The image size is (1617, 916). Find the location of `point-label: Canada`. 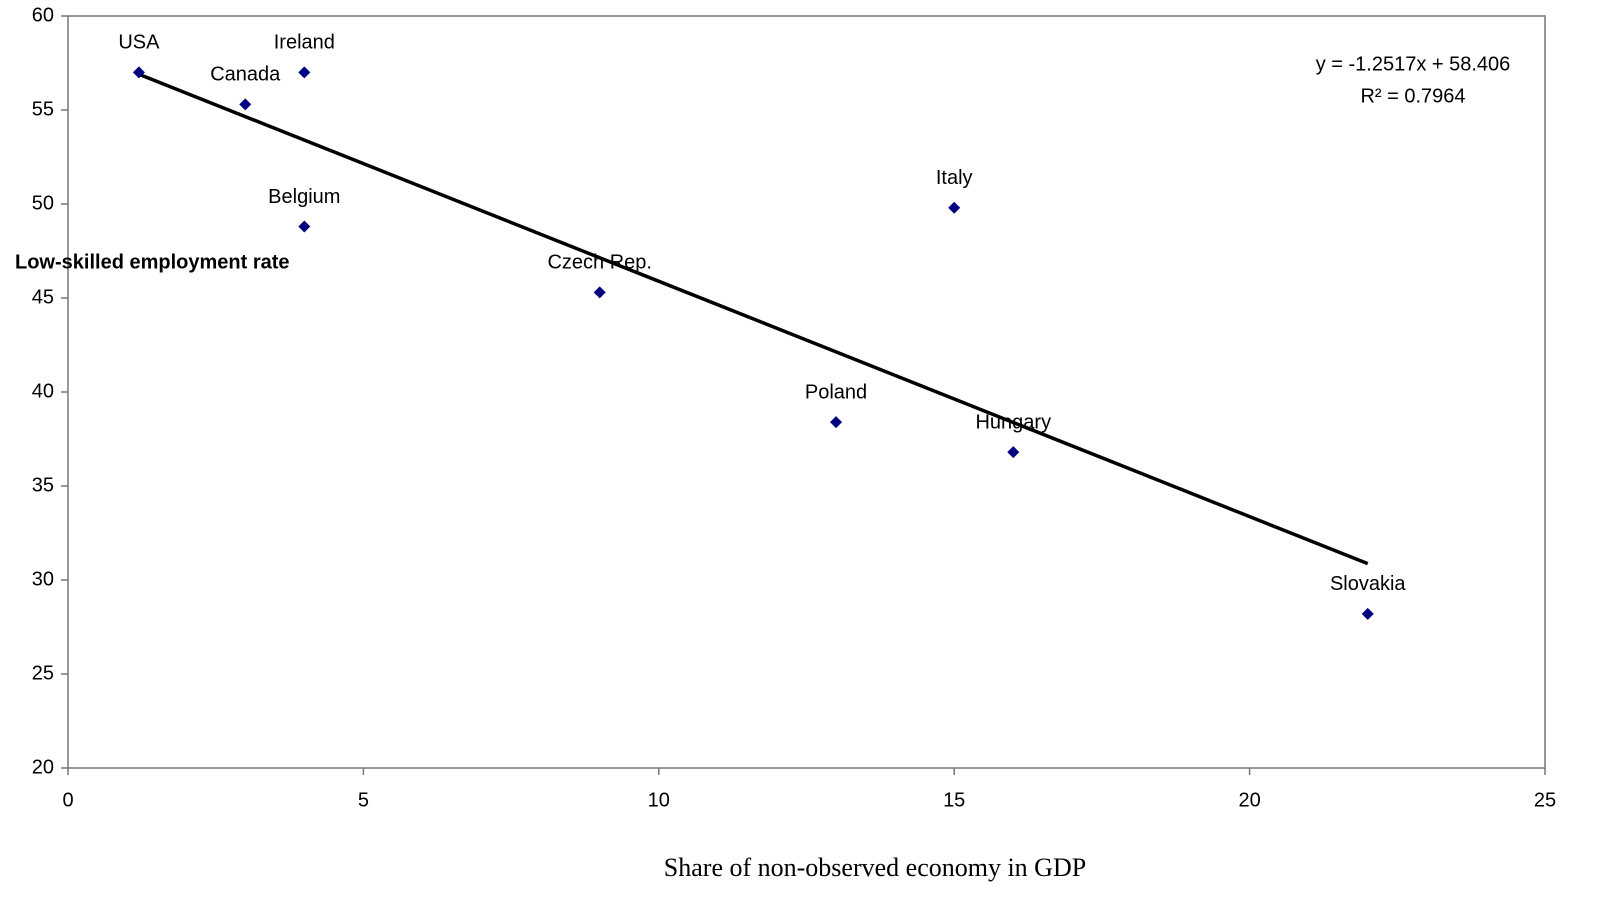

point-label: Canada is located at coordinates (245, 75).